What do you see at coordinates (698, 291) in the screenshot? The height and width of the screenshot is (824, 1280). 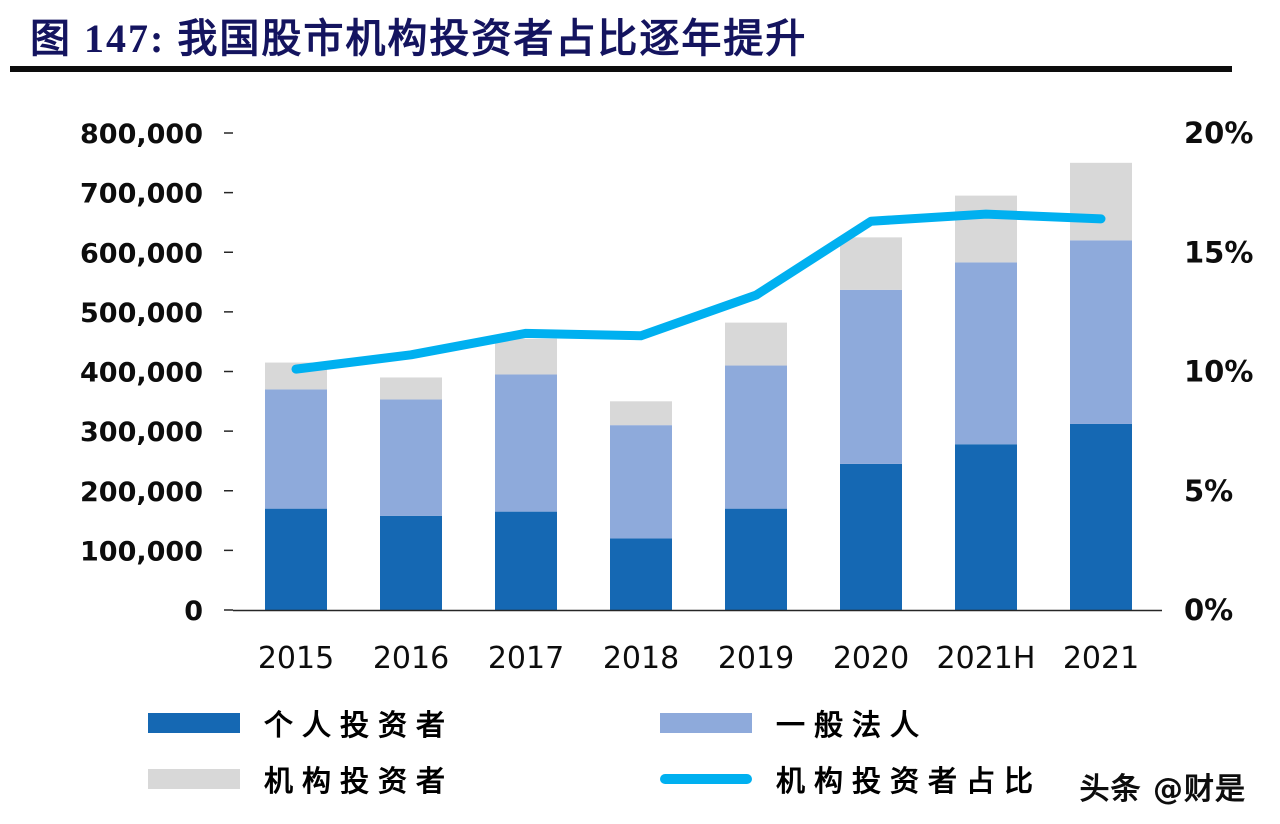 I see `institutional-ratio-line` at bounding box center [698, 291].